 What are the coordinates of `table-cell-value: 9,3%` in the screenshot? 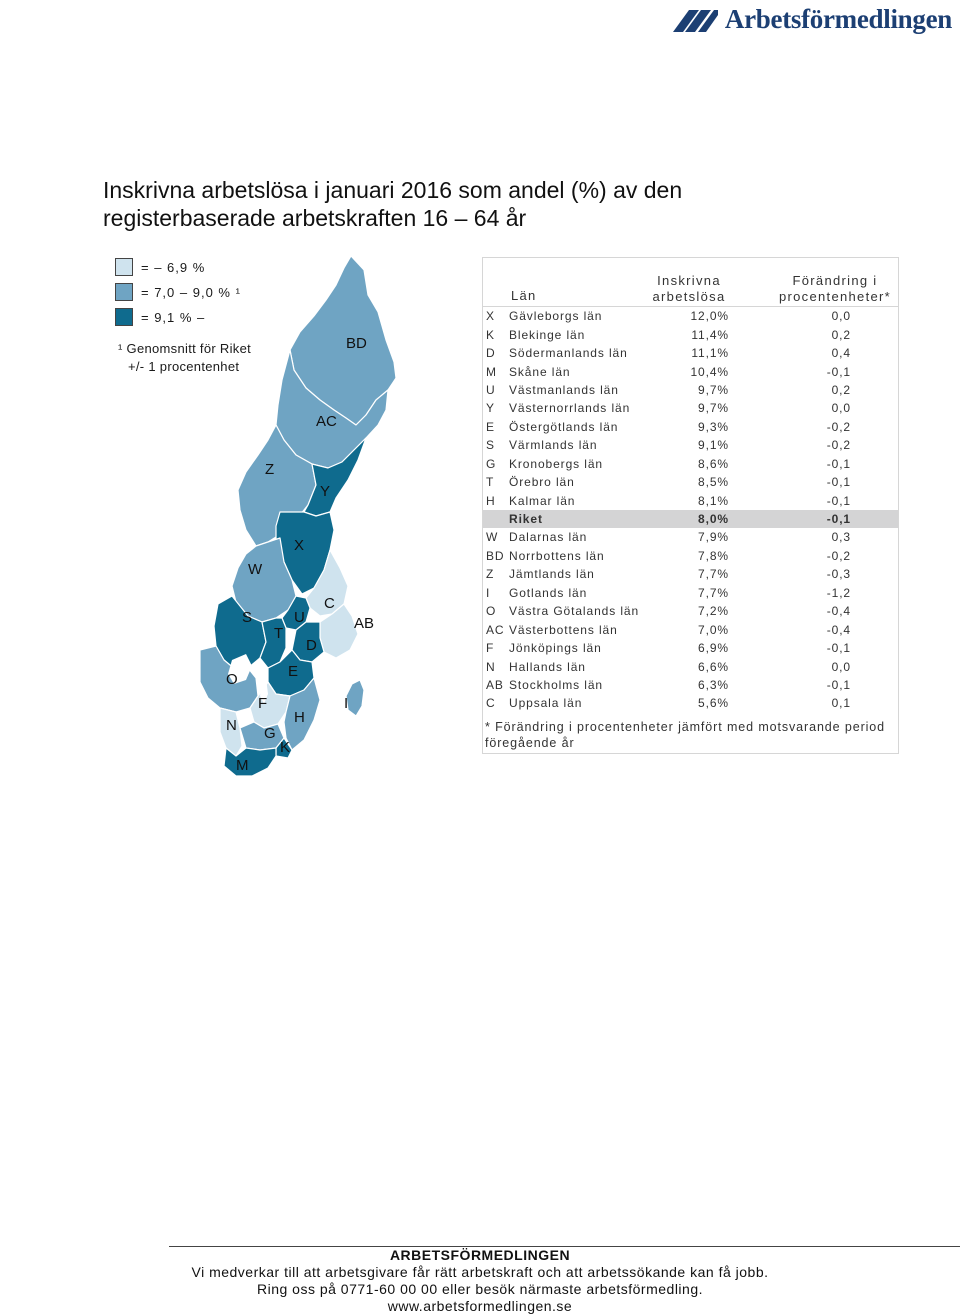 It's located at (713, 426).